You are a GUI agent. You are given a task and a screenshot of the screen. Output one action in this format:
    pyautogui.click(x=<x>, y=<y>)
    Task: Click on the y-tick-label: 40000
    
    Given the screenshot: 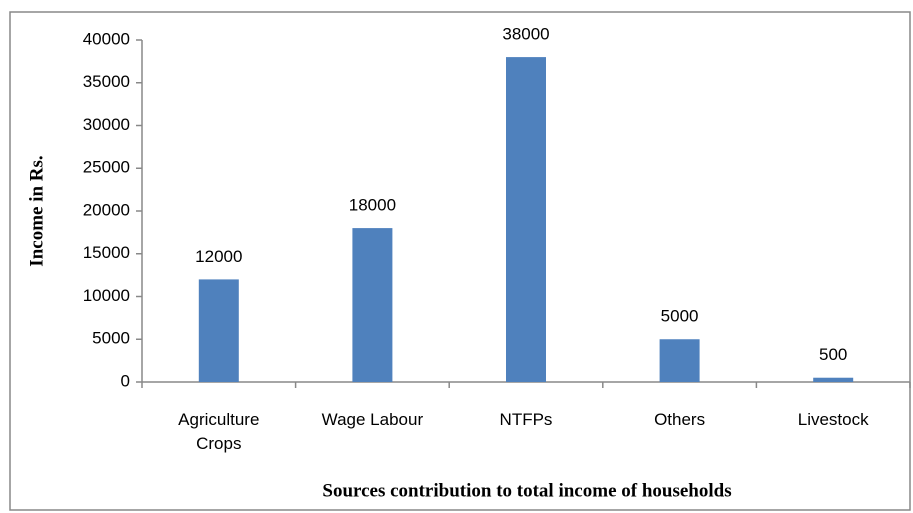 What is the action you would take?
    pyautogui.click(x=106, y=38)
    